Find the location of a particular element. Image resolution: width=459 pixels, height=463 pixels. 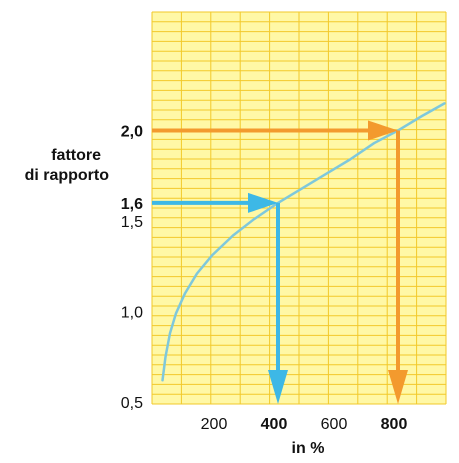

x-tick-label: 800 is located at coordinates (394, 424).